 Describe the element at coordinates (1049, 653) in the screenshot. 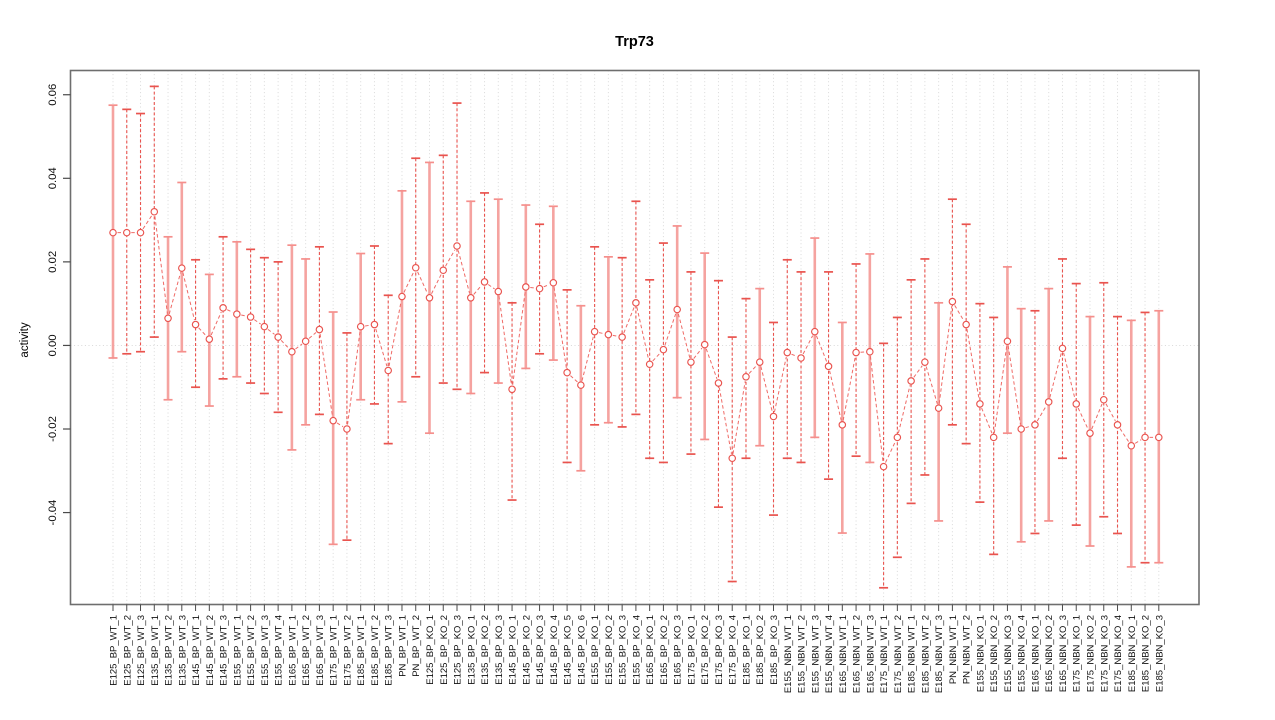

I see `x-tick-label: E165_NBN_KO_2` at that location.